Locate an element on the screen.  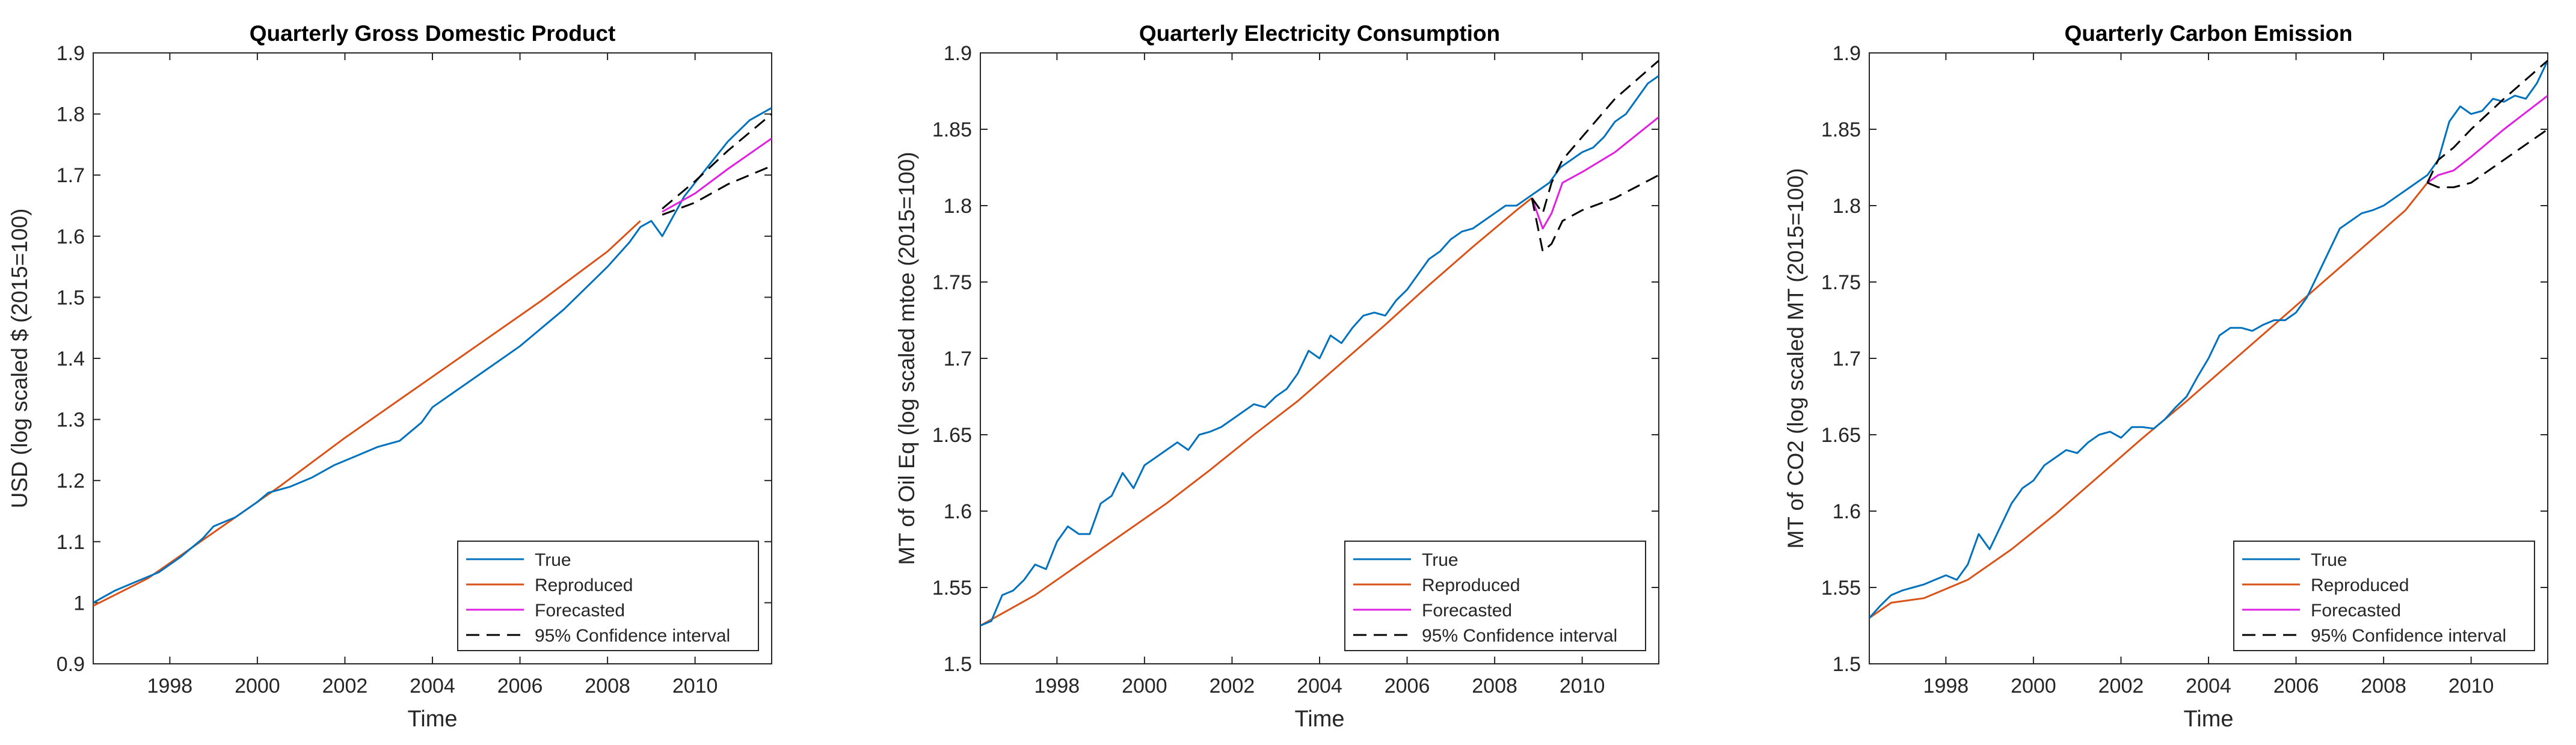
y-tick-label: 1.4 is located at coordinates (71, 359).